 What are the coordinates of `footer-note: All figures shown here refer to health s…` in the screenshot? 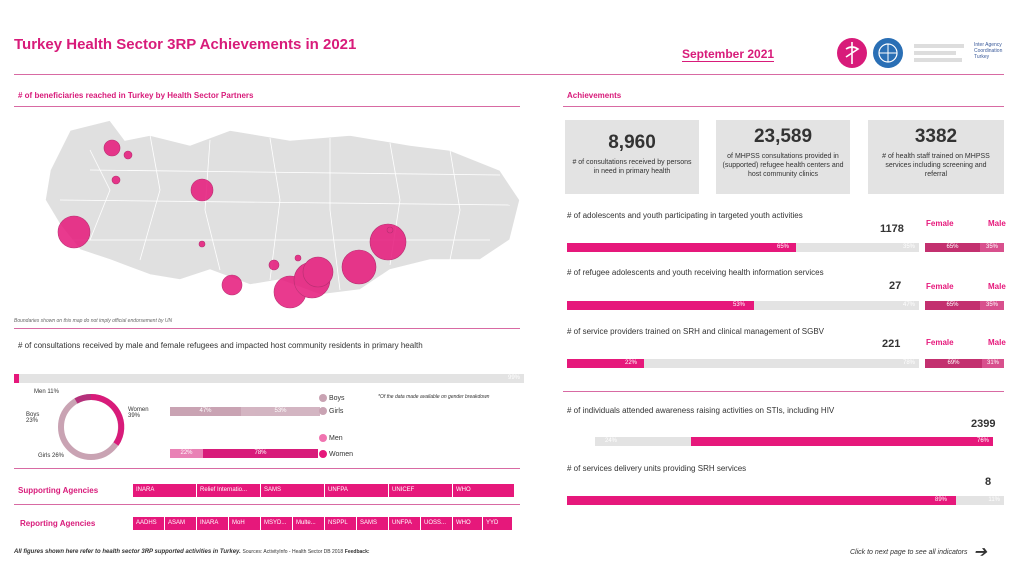 It's located at (192, 552).